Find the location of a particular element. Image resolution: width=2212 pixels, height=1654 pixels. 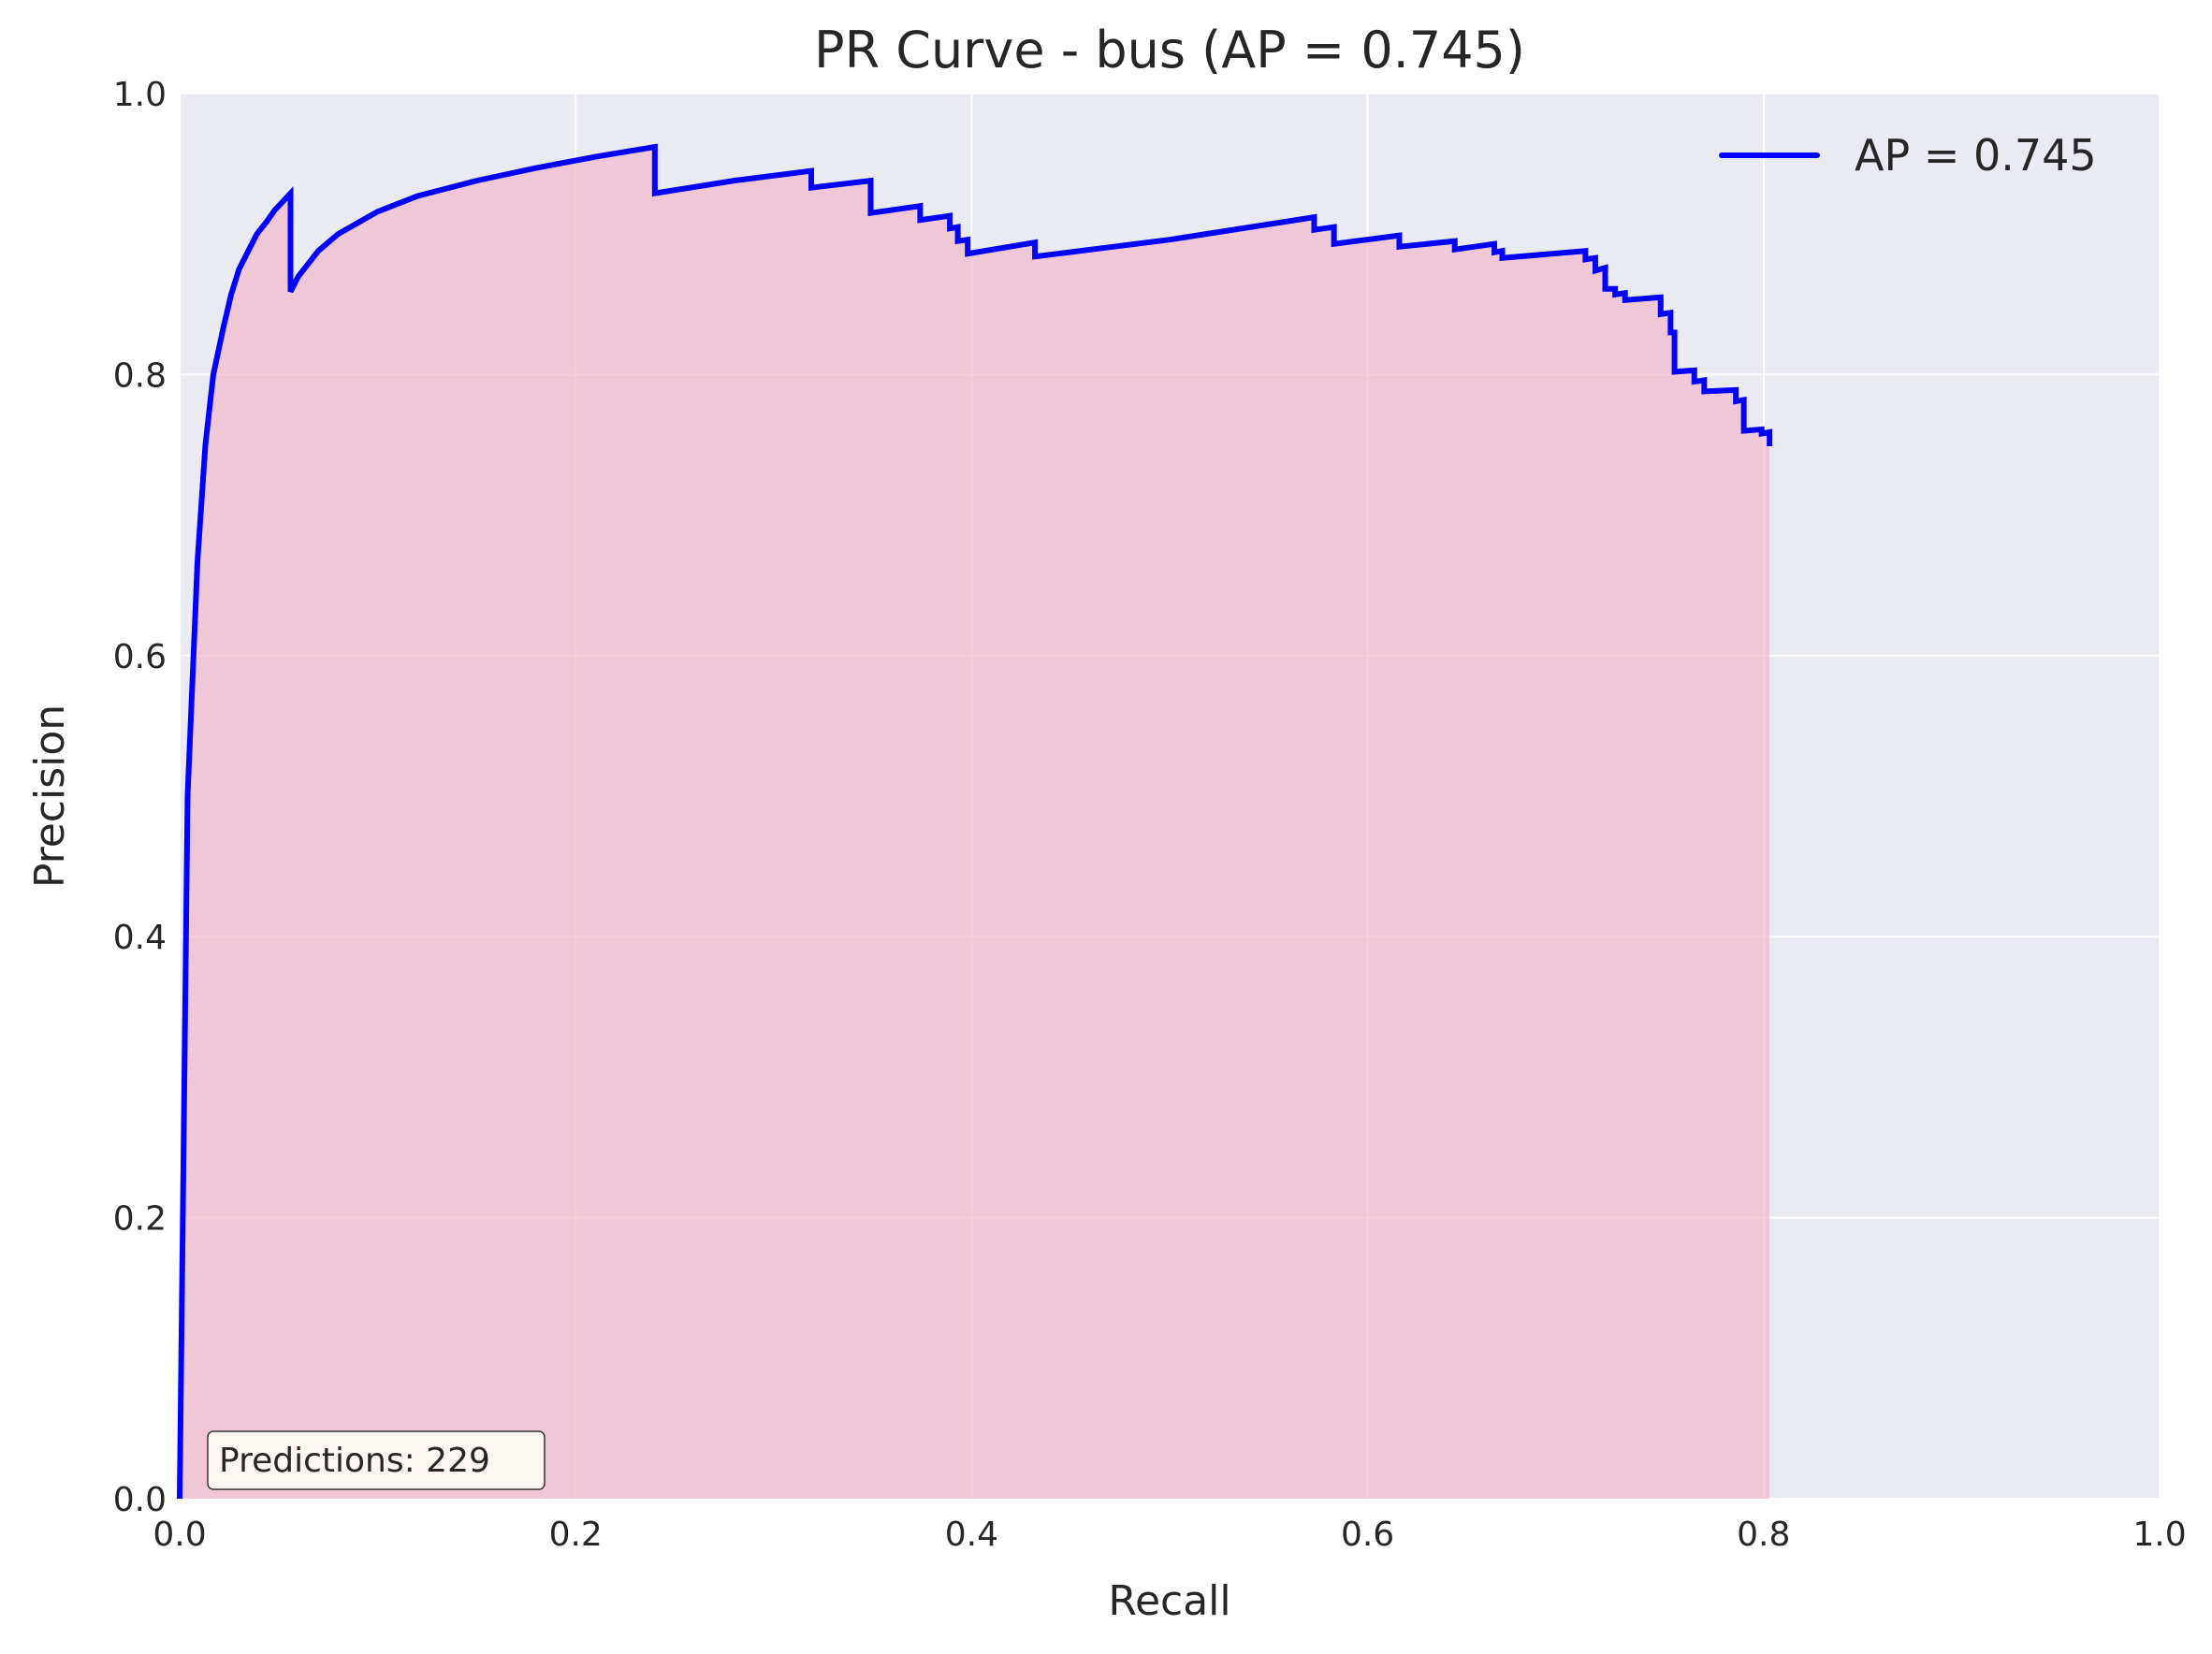

y-tick-label: 1.0 is located at coordinates (140, 95).